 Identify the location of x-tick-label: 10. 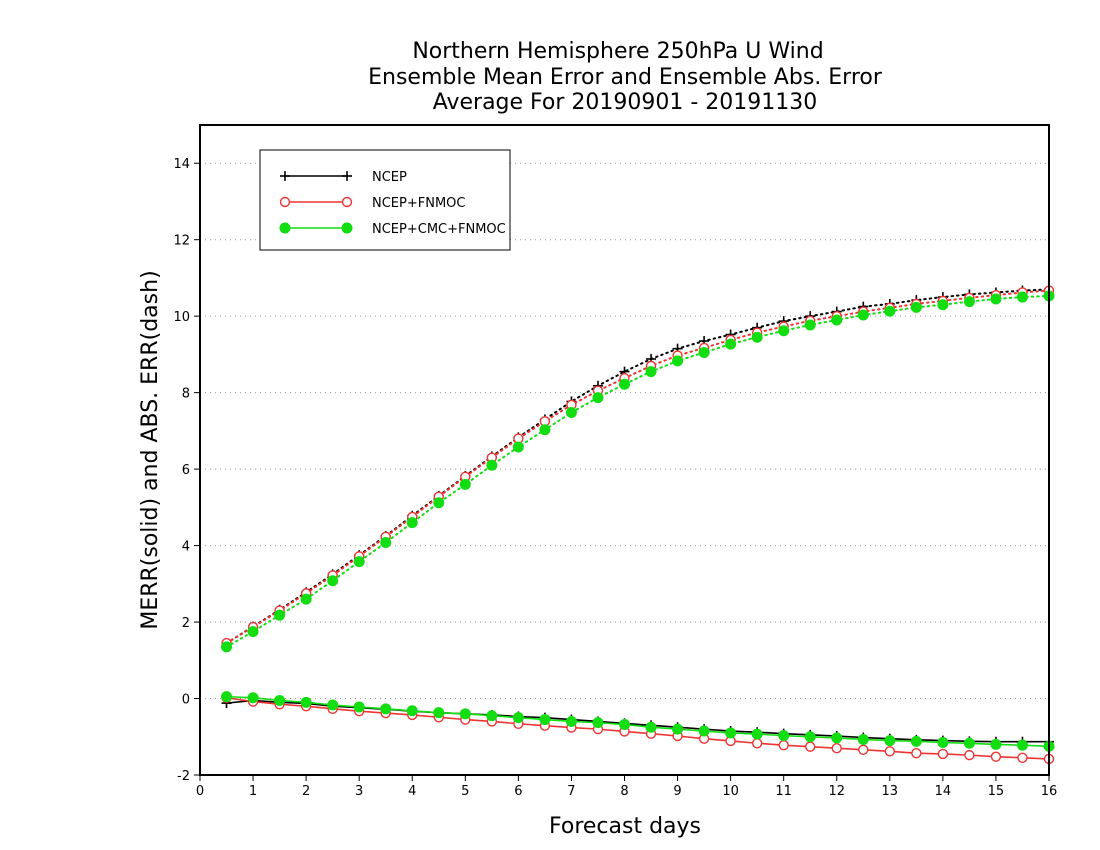
(730, 791).